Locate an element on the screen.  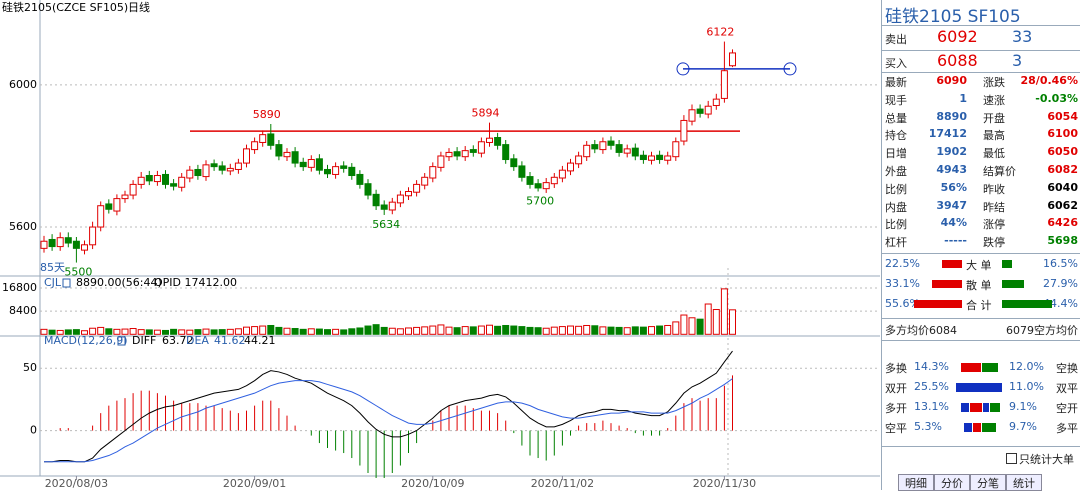
quote-value: 4943 is located at coordinates (951, 169).